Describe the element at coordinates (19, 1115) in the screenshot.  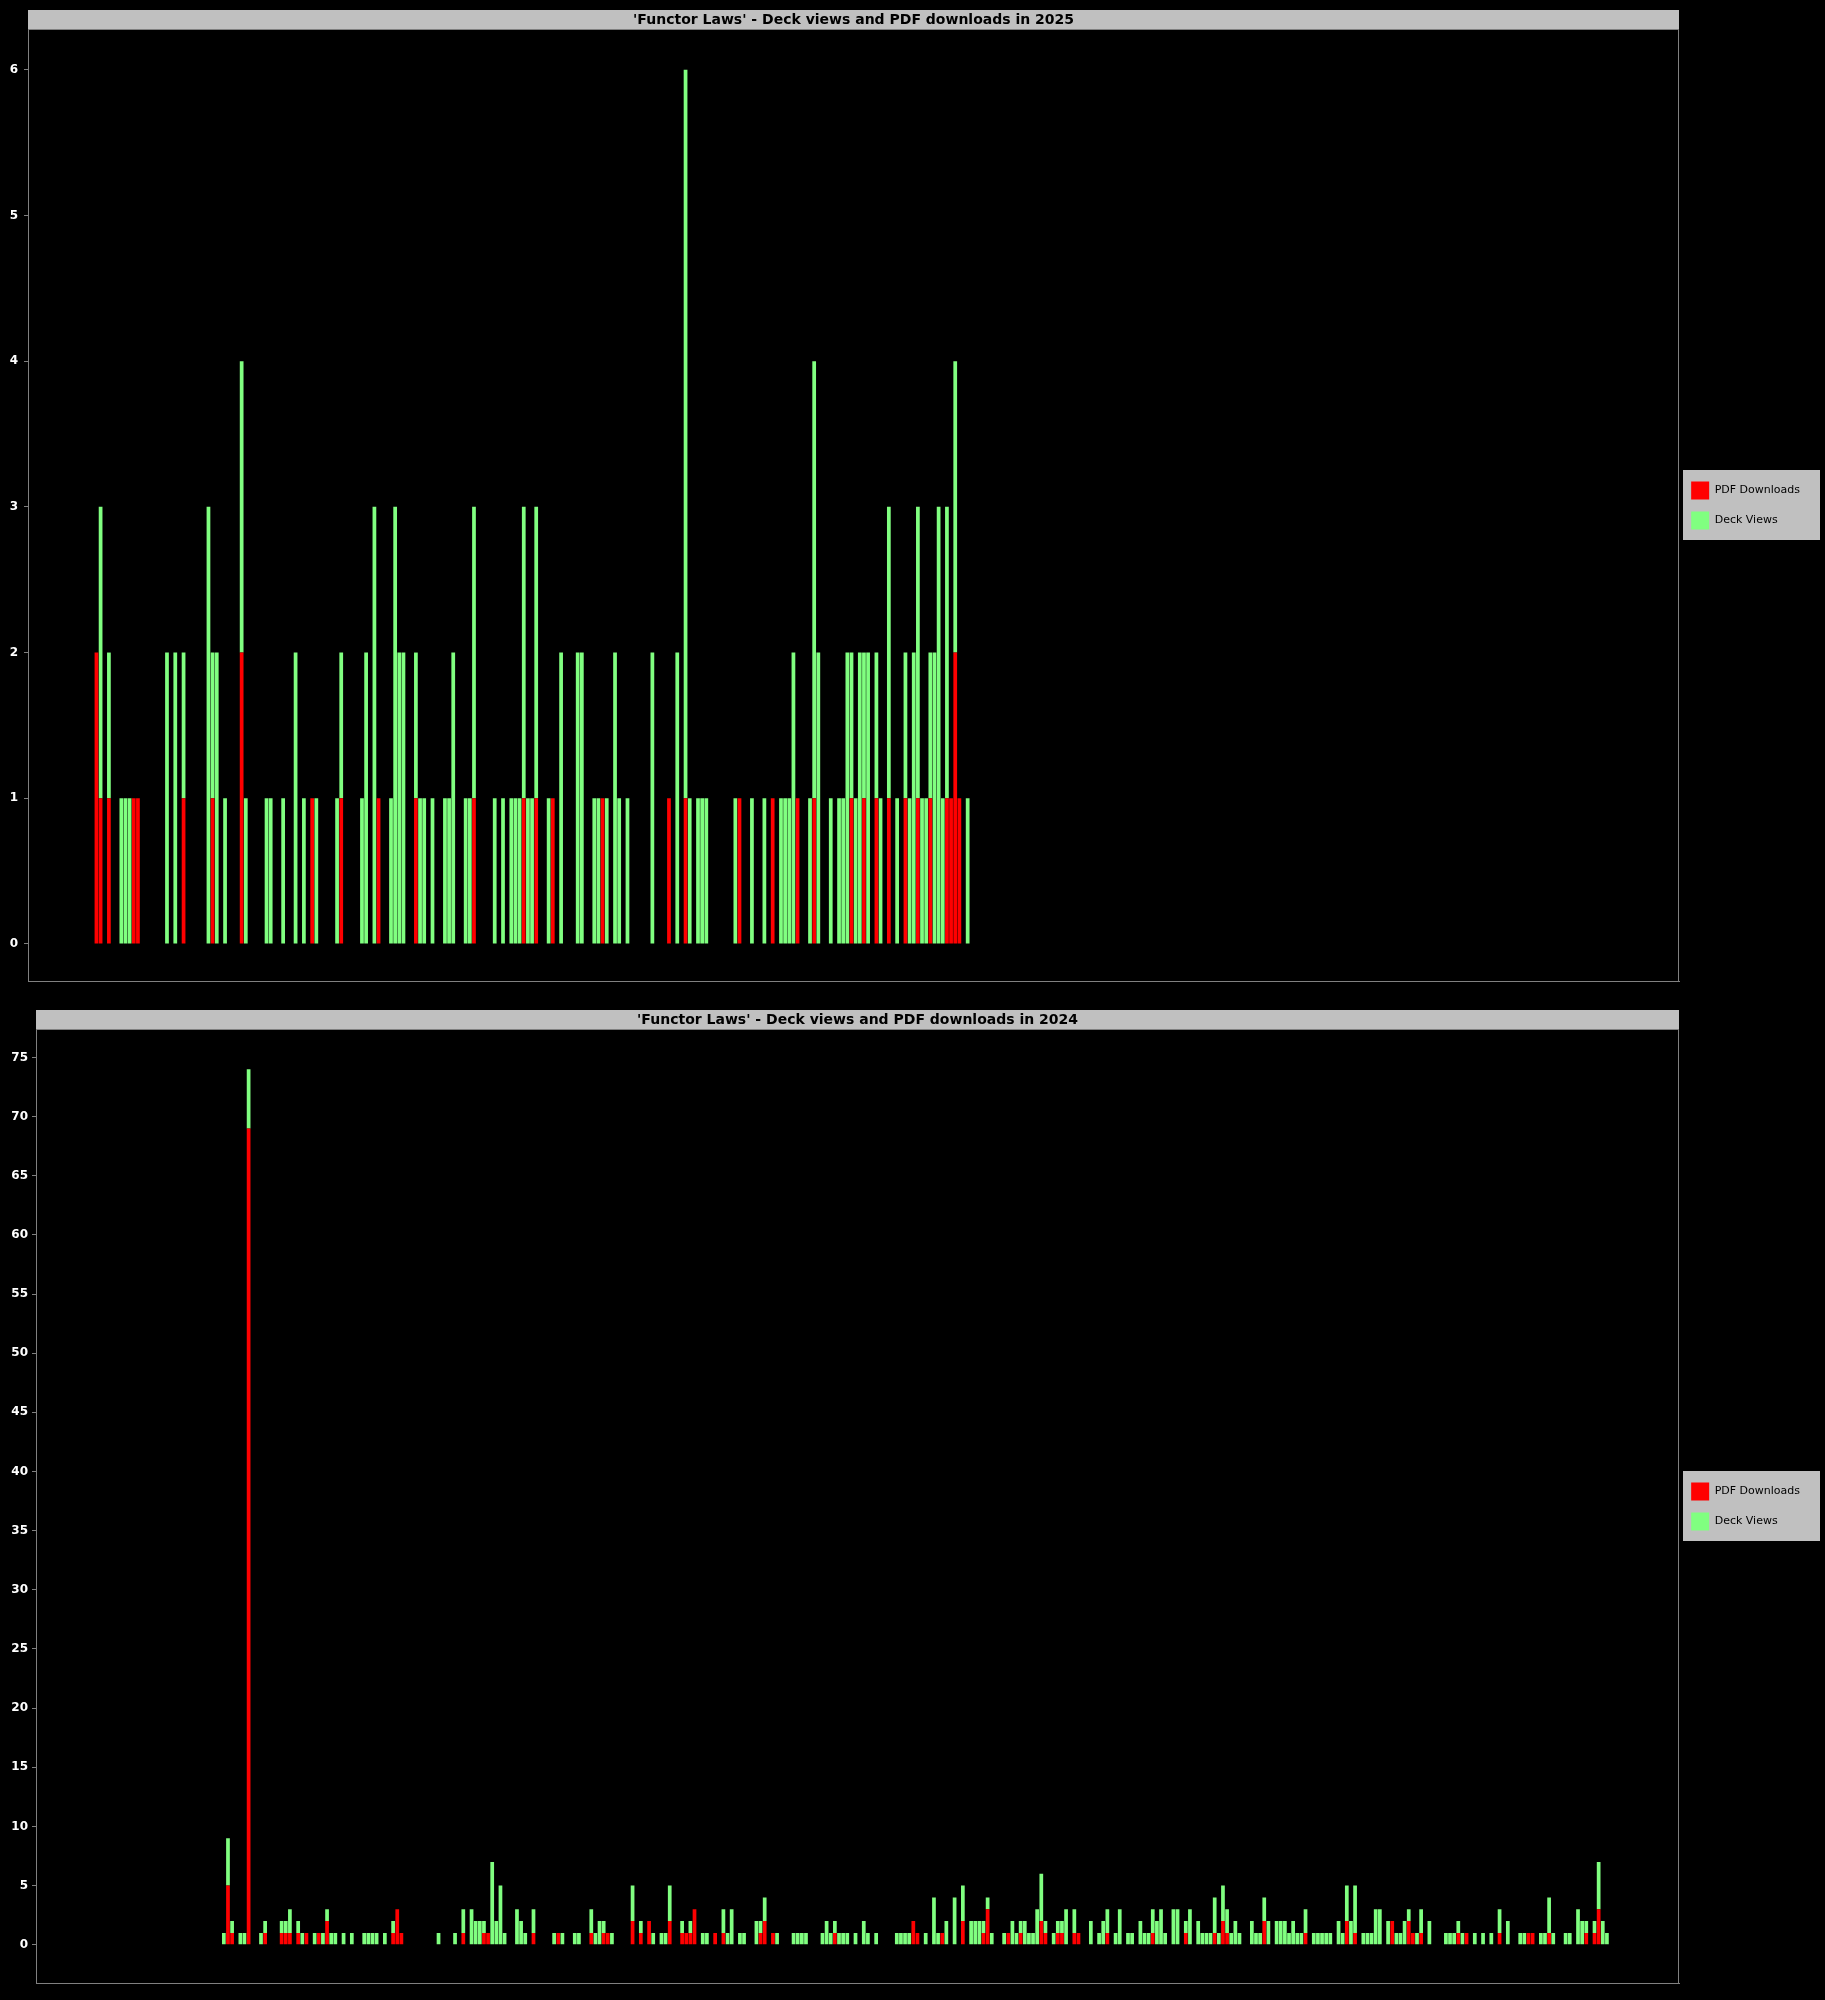
I see `y-tick-label: 70` at that location.